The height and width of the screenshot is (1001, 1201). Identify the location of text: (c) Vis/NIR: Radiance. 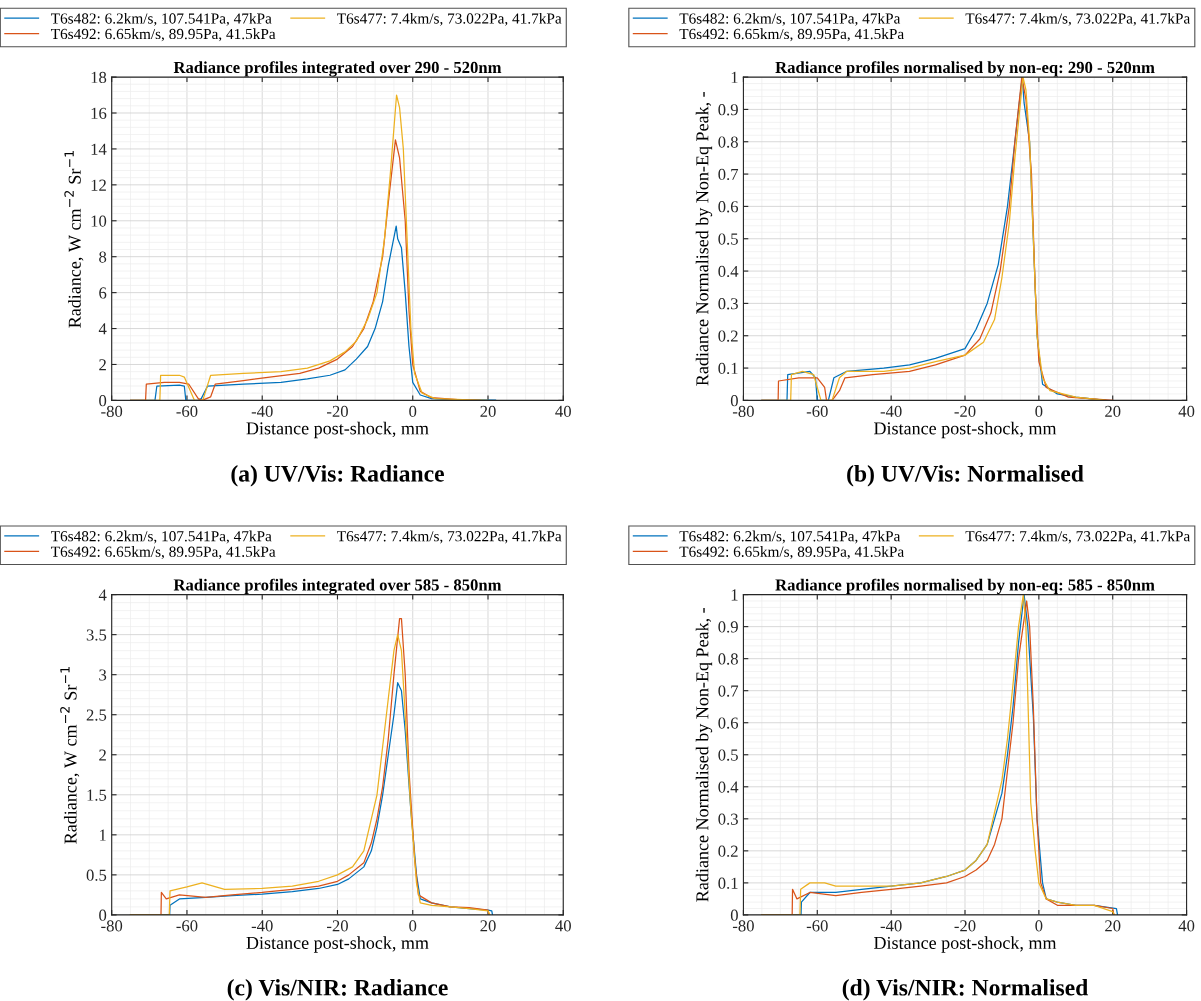
(337, 989).